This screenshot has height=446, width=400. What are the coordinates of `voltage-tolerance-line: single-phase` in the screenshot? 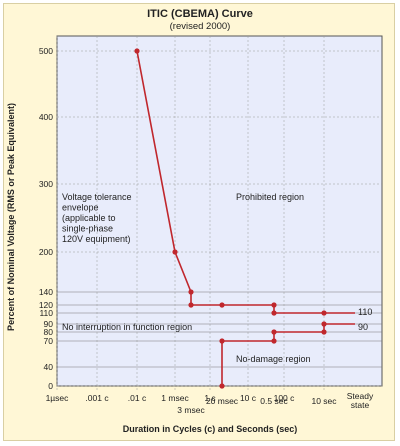 It's located at (87, 229).